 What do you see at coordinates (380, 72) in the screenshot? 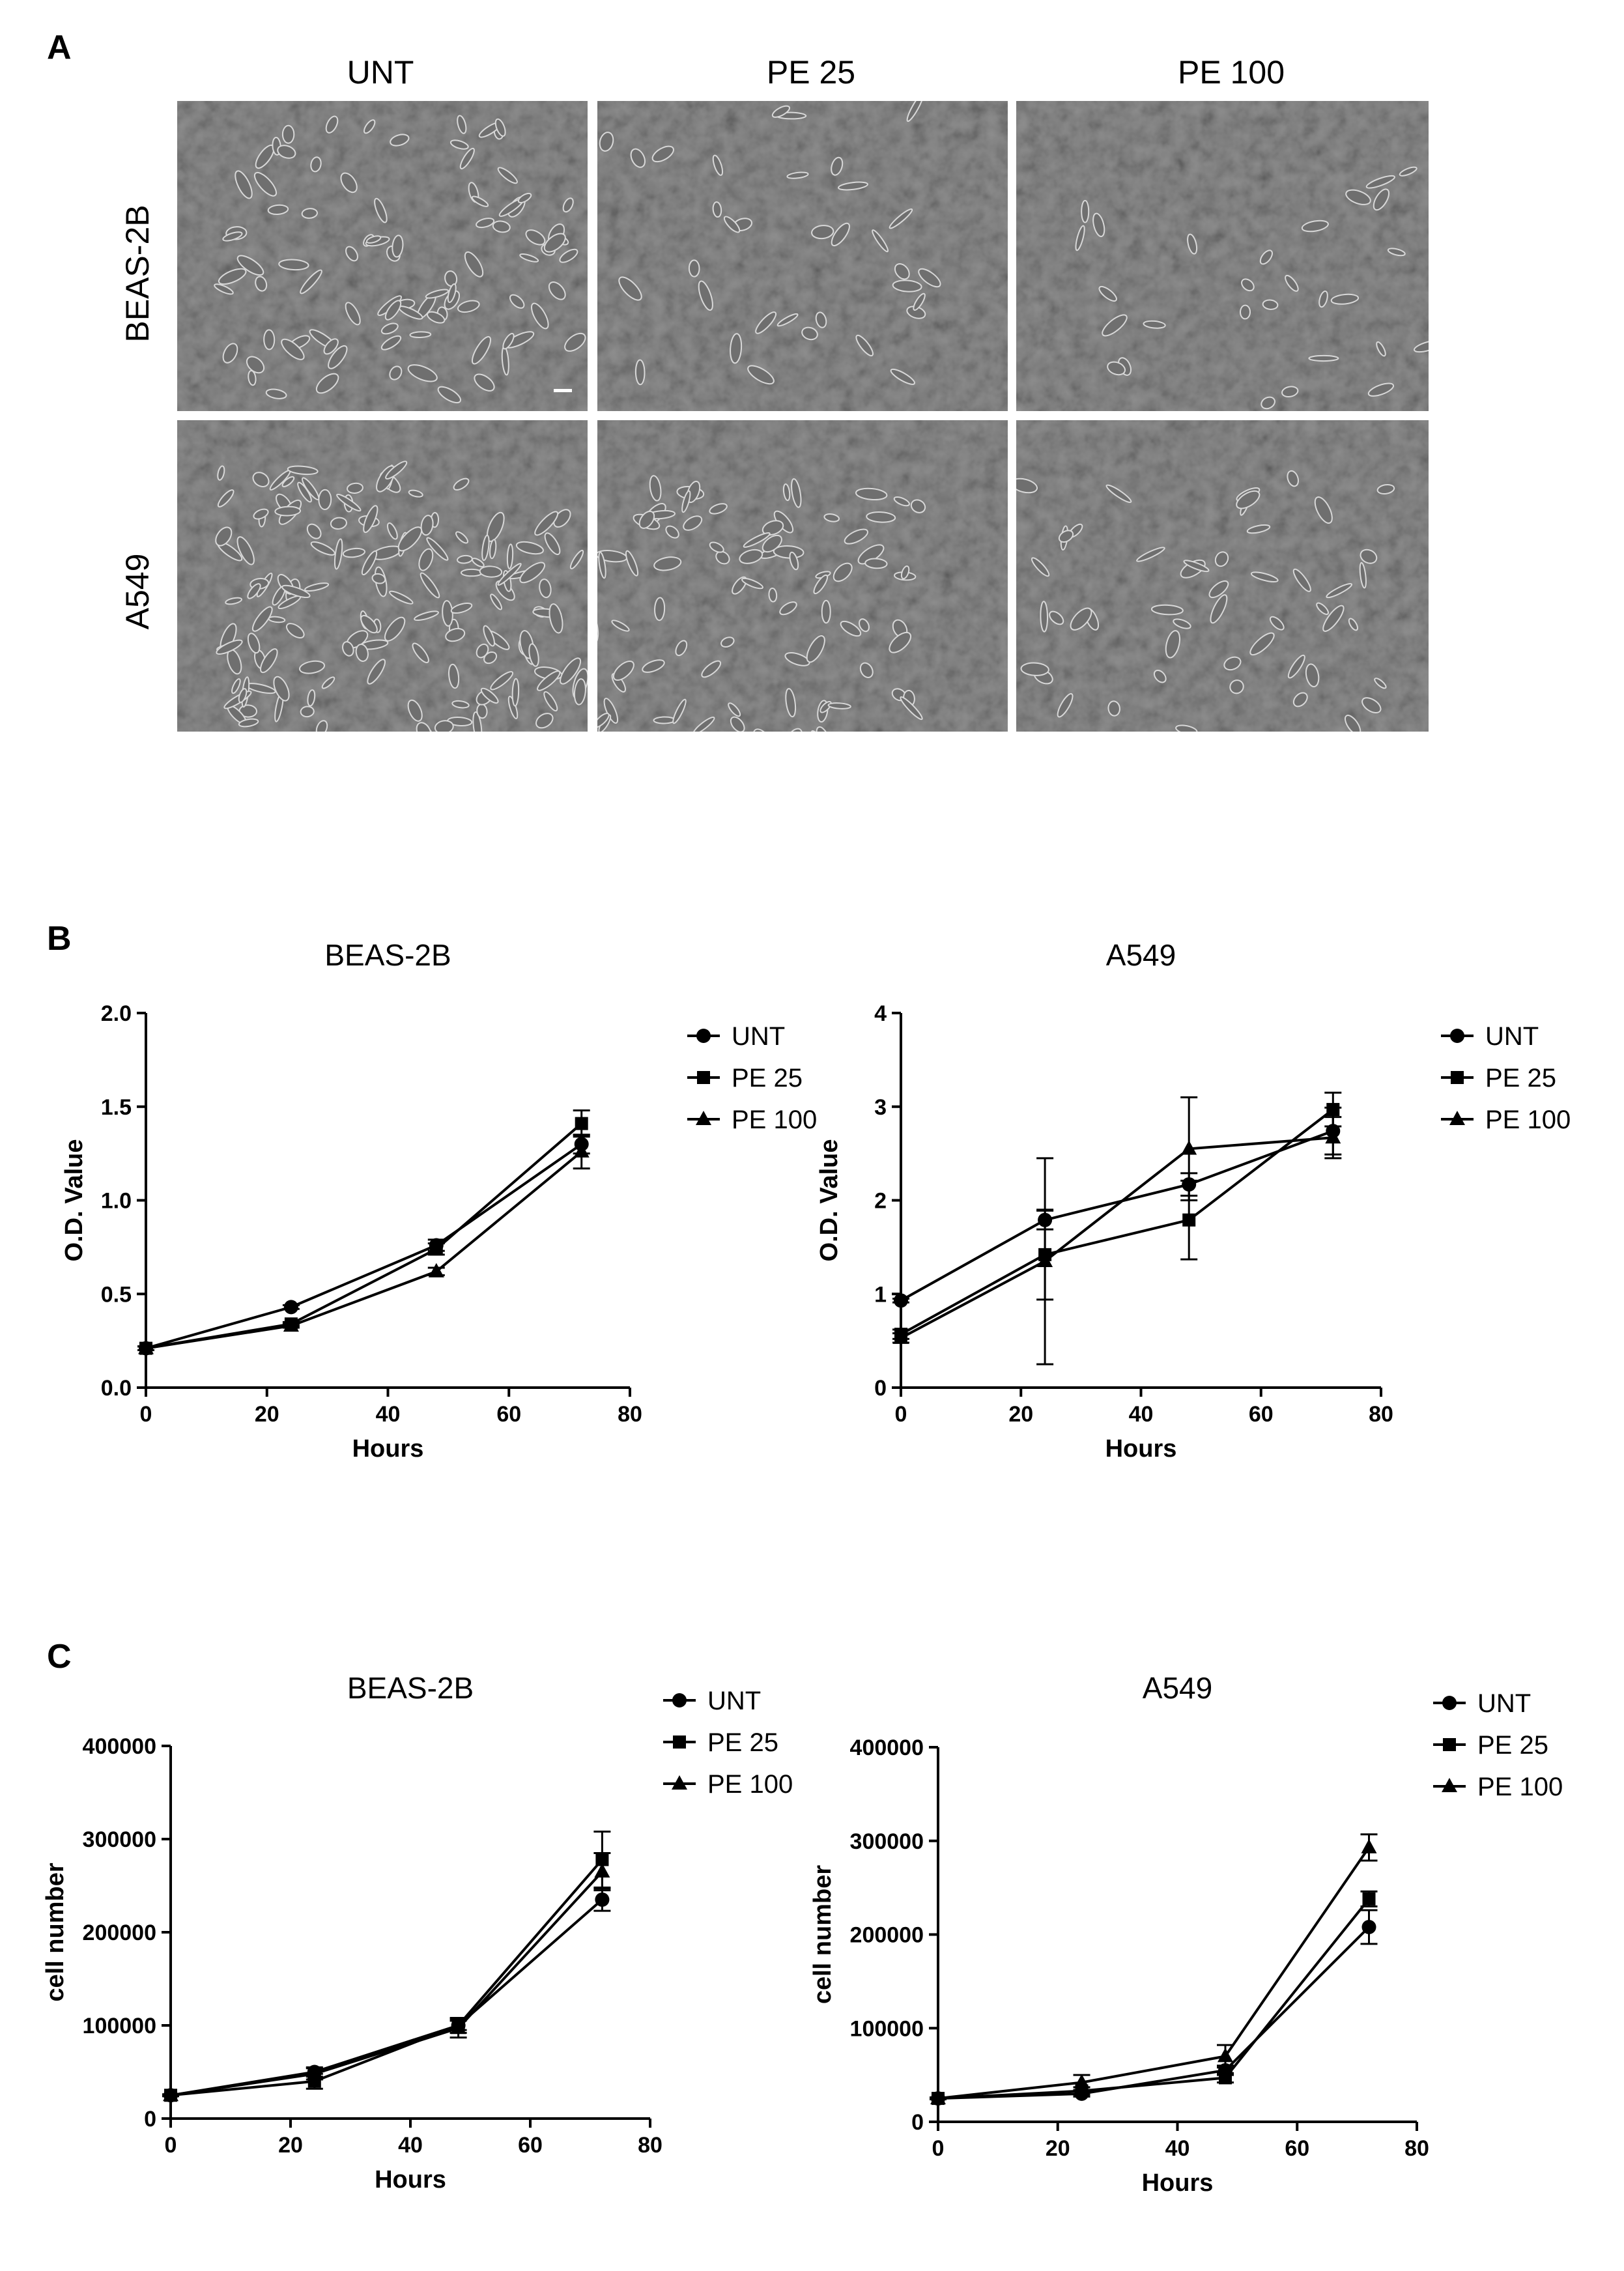
I see `column-label-unt: UNT` at bounding box center [380, 72].